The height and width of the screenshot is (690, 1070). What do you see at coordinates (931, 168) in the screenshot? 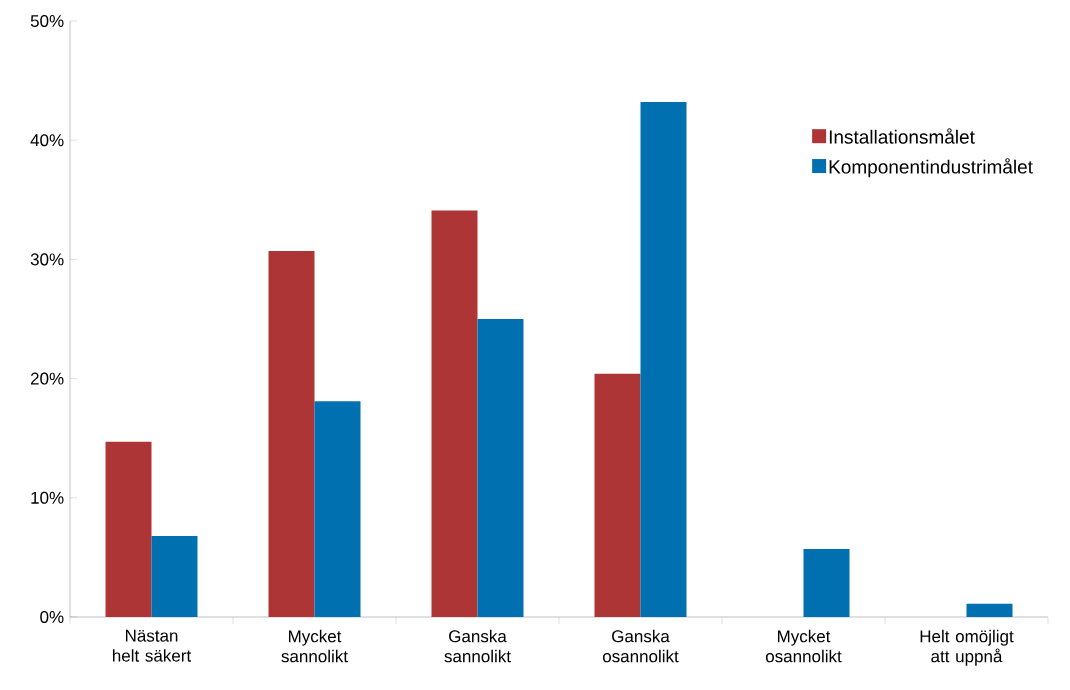
I see `legend-label: Komponentindustrimålet` at bounding box center [931, 168].